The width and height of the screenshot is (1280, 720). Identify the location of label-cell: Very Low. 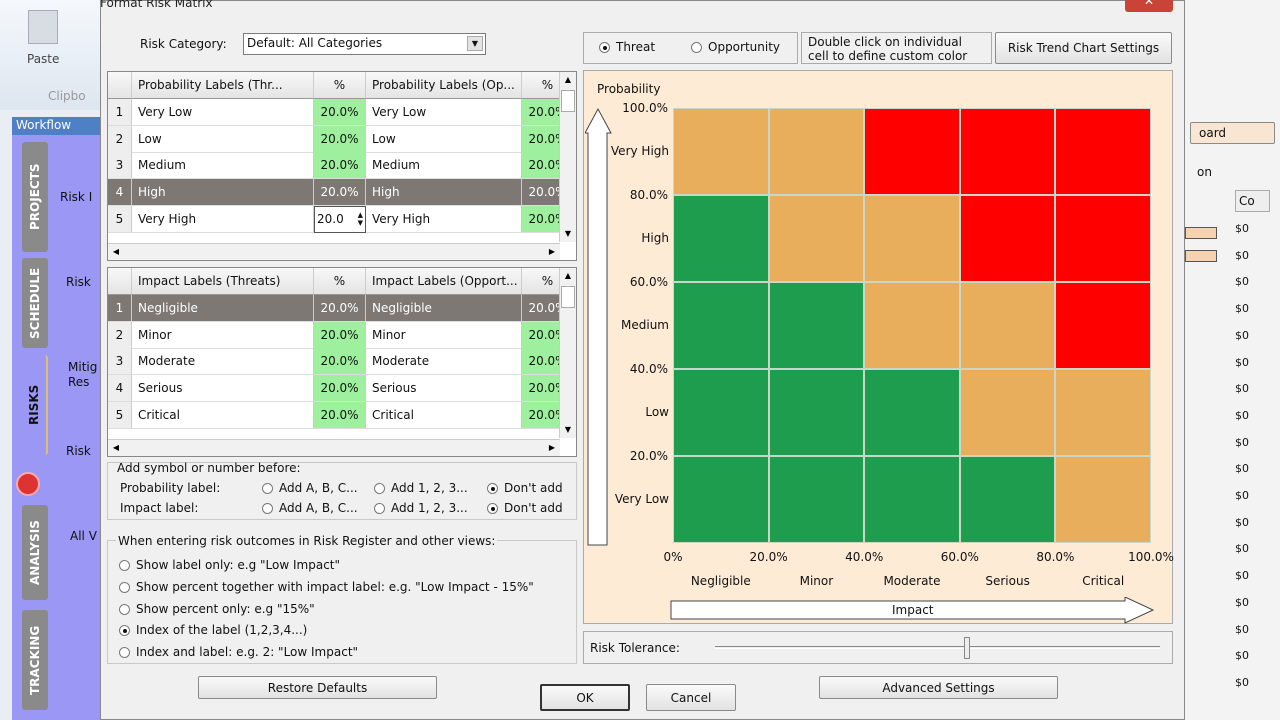
(223, 112).